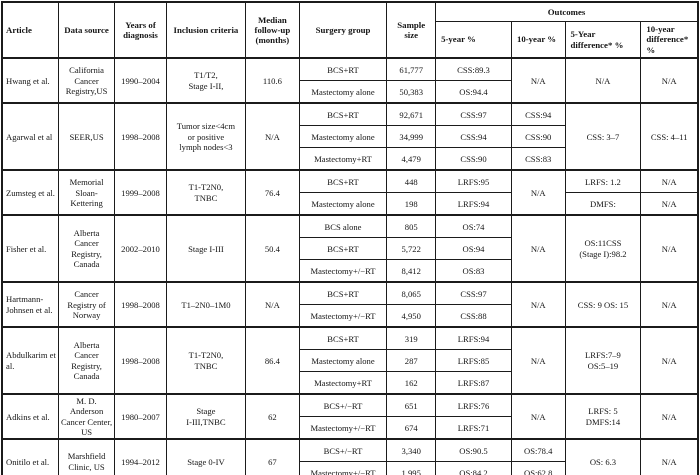 This screenshot has width=700, height=475. Describe the element at coordinates (86, 304) in the screenshot. I see `data-source-cell: Cancer Registry of Norway` at that location.